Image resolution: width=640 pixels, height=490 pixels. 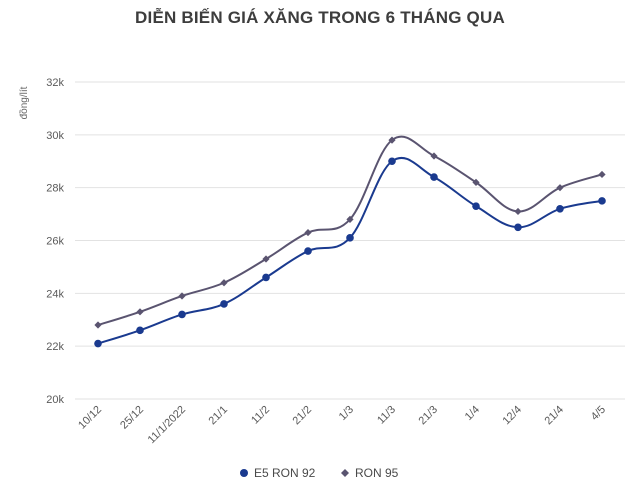 What do you see at coordinates (377, 473) in the screenshot?
I see `legend-label: RON 95` at bounding box center [377, 473].